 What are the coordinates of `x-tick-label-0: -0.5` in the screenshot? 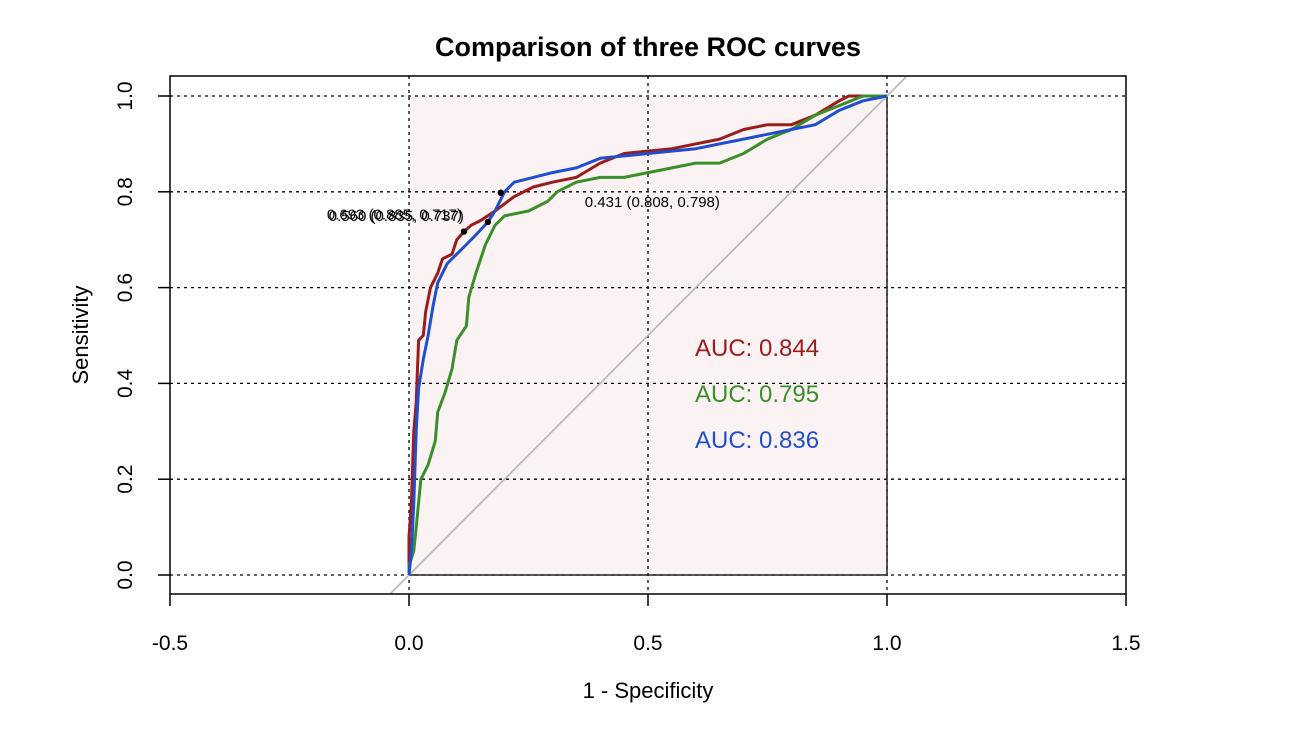 It's located at (170, 643).